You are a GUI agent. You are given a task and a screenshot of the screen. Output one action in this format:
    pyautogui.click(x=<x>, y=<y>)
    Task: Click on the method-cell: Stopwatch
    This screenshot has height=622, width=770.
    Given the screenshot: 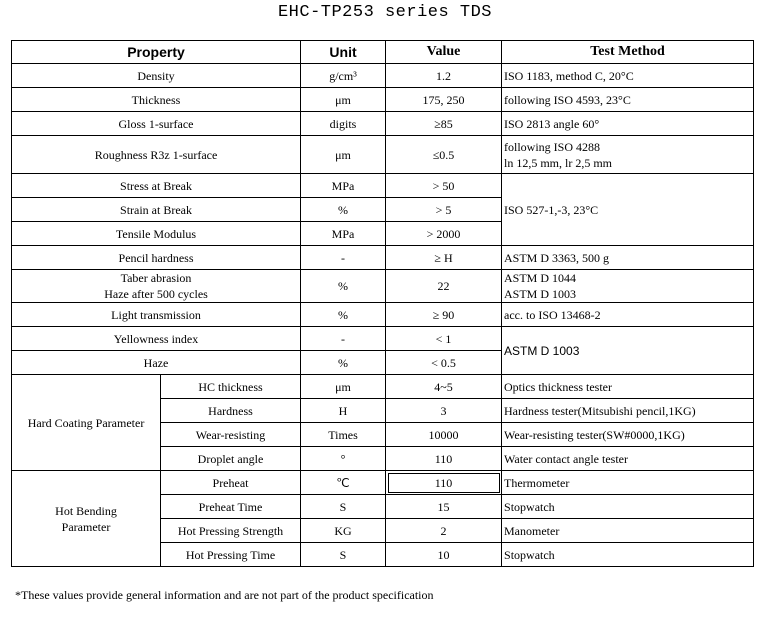 What is the action you would take?
    pyautogui.click(x=628, y=554)
    